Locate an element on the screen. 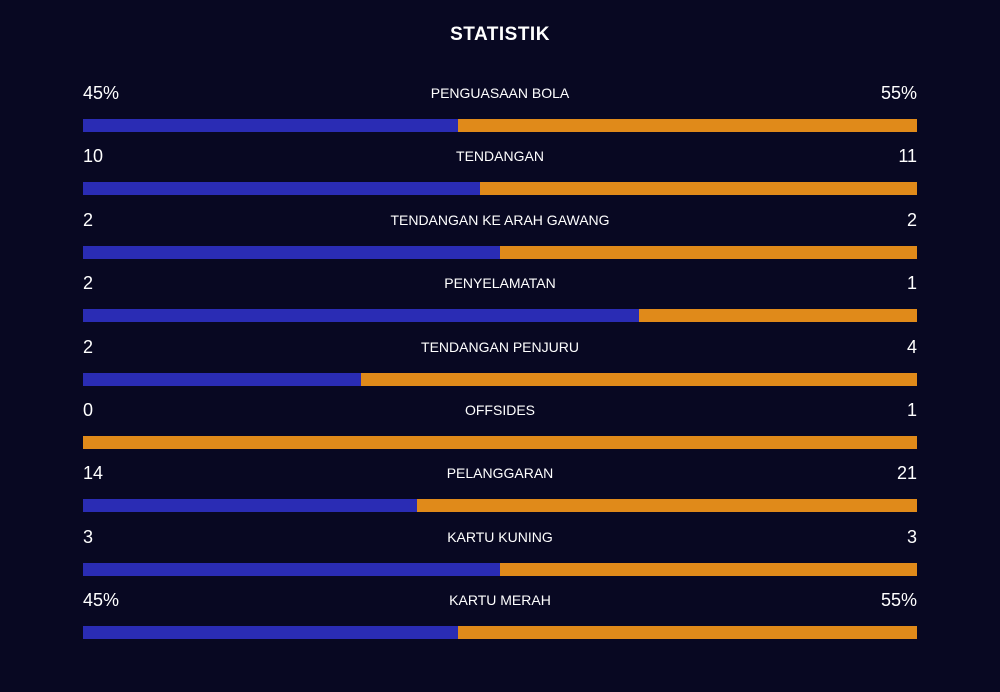 The image size is (1000, 692). stat-header: 2 TENDANGAN KE ARAH GAWANG 2 is located at coordinates (500, 220).